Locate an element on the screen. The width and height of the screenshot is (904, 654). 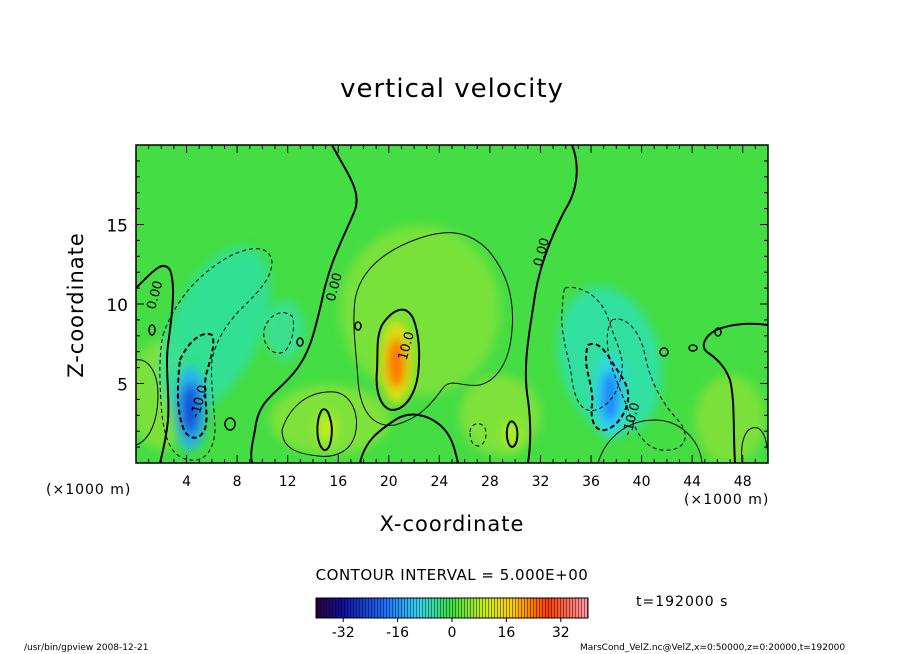
contour-label-0: 0.00 is located at coordinates (155, 295).